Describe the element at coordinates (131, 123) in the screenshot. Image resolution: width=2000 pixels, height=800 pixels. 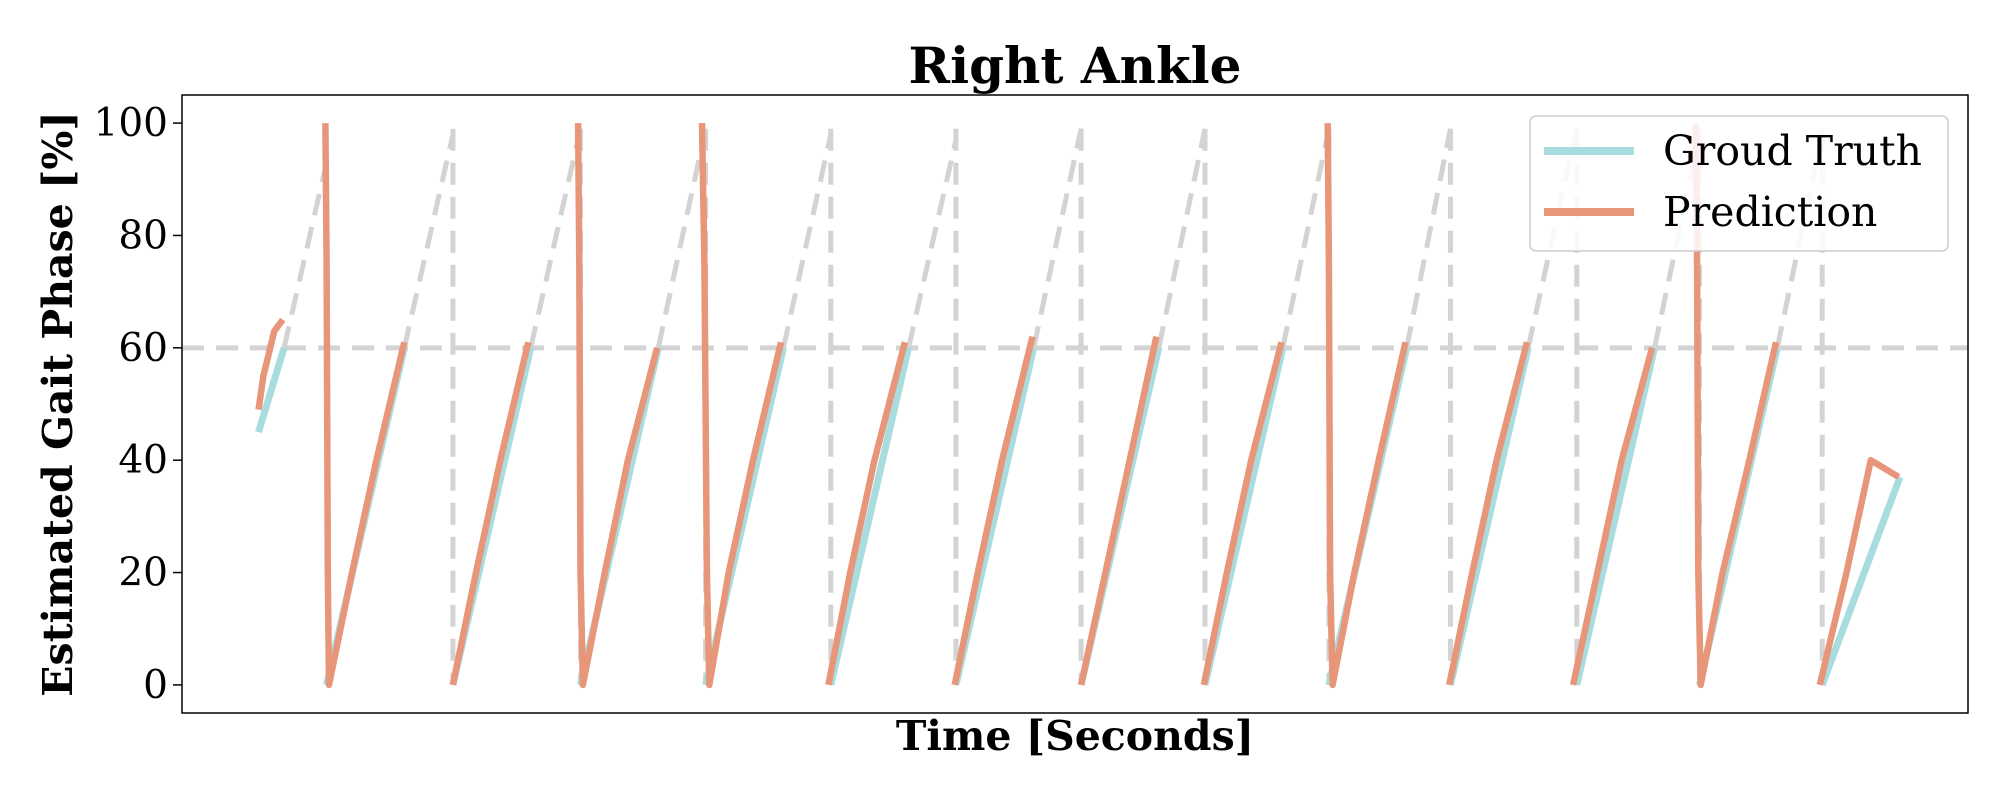
I see `y-tick-label-100: 100` at that location.